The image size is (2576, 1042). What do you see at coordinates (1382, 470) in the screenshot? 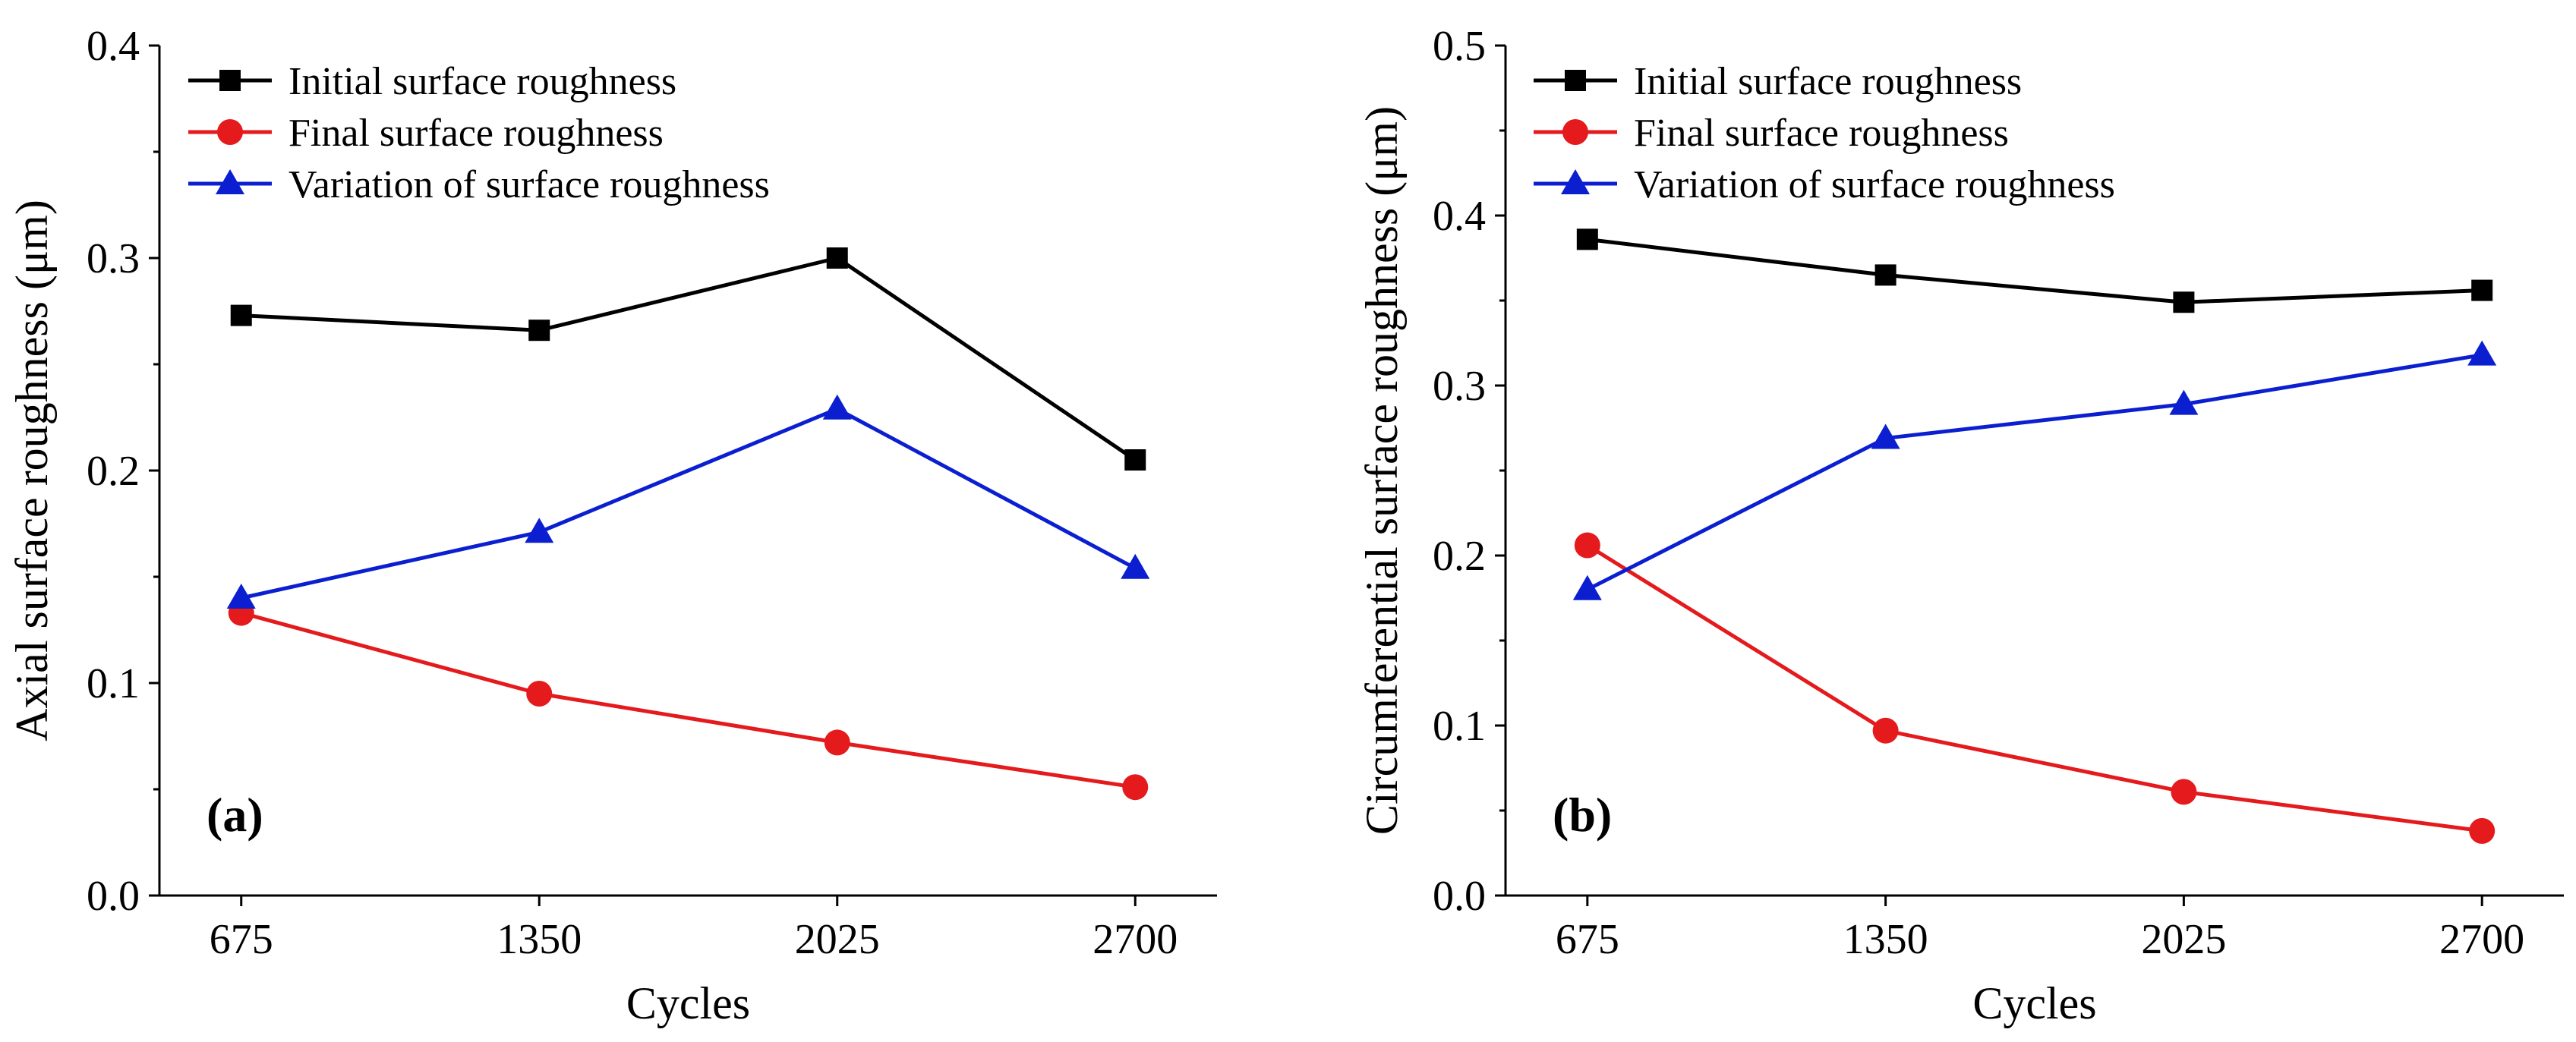
I see `y-axis-title: Circumferential surface roughness (μm)` at bounding box center [1382, 470].